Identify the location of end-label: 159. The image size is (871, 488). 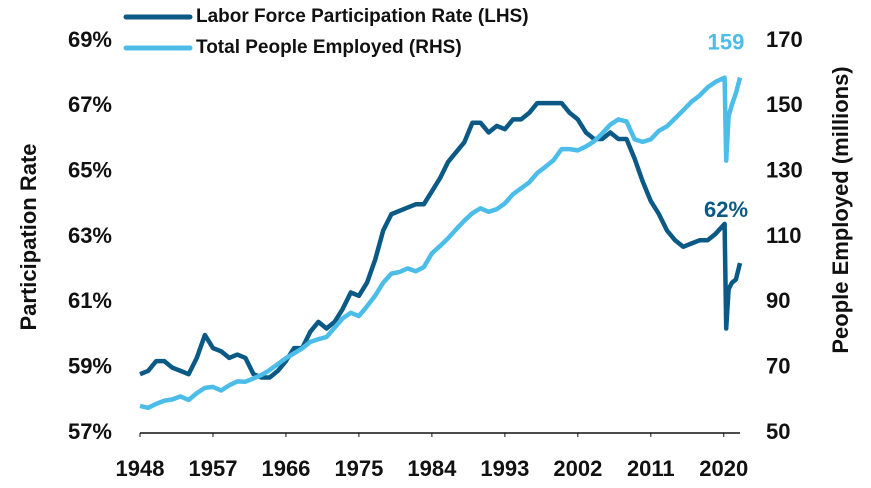
(726, 41).